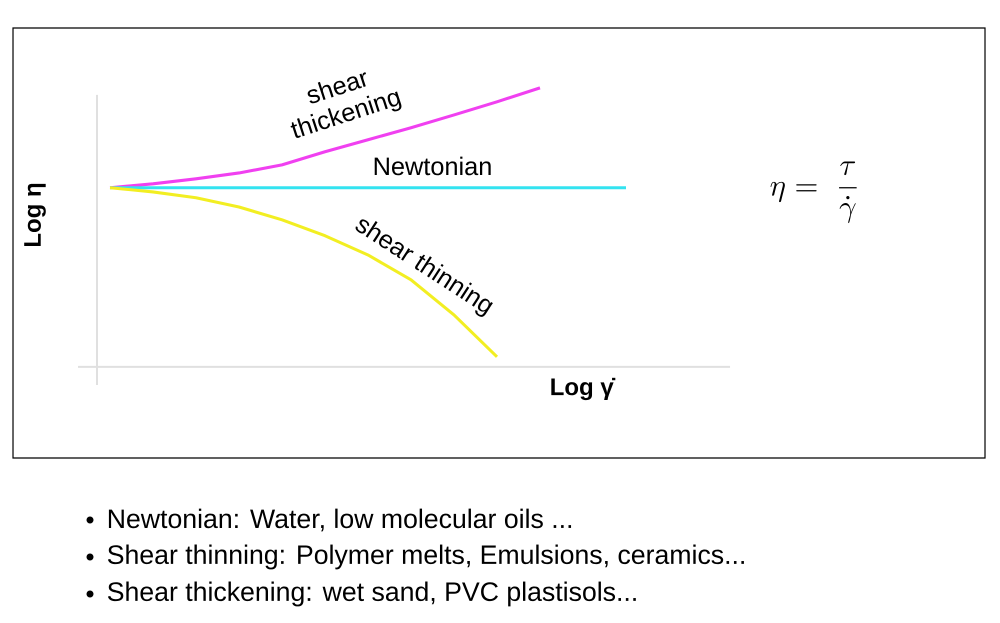  What do you see at coordinates (813, 193) in the screenshot?
I see `text: $\eta =\ \frac{\tau}{\dot{\gamma}}$` at bounding box center [813, 193].